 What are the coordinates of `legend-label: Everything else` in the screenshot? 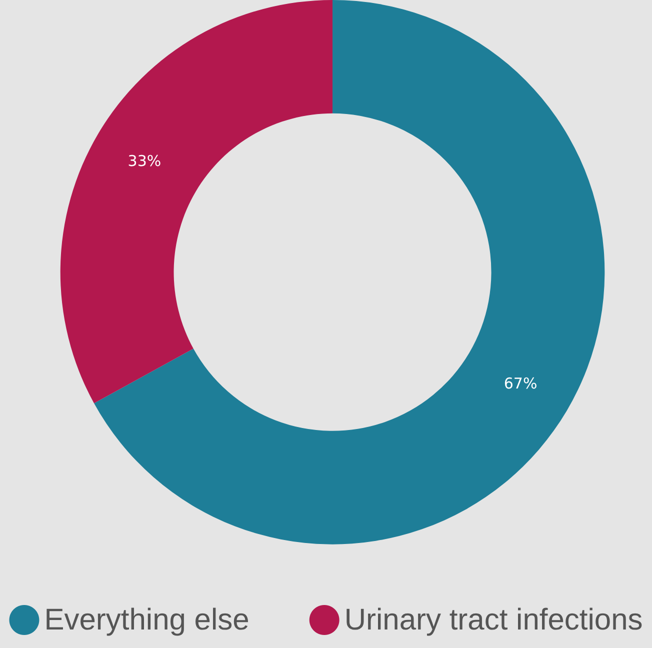 It's located at (147, 620).